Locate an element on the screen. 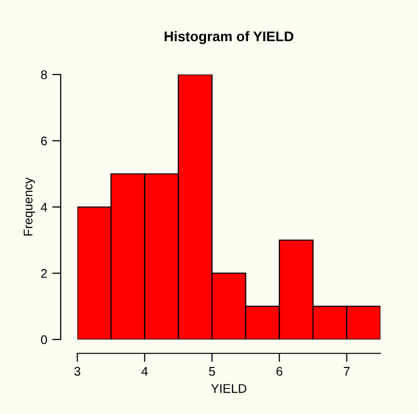  y-tick-label: 2 is located at coordinates (44, 273).